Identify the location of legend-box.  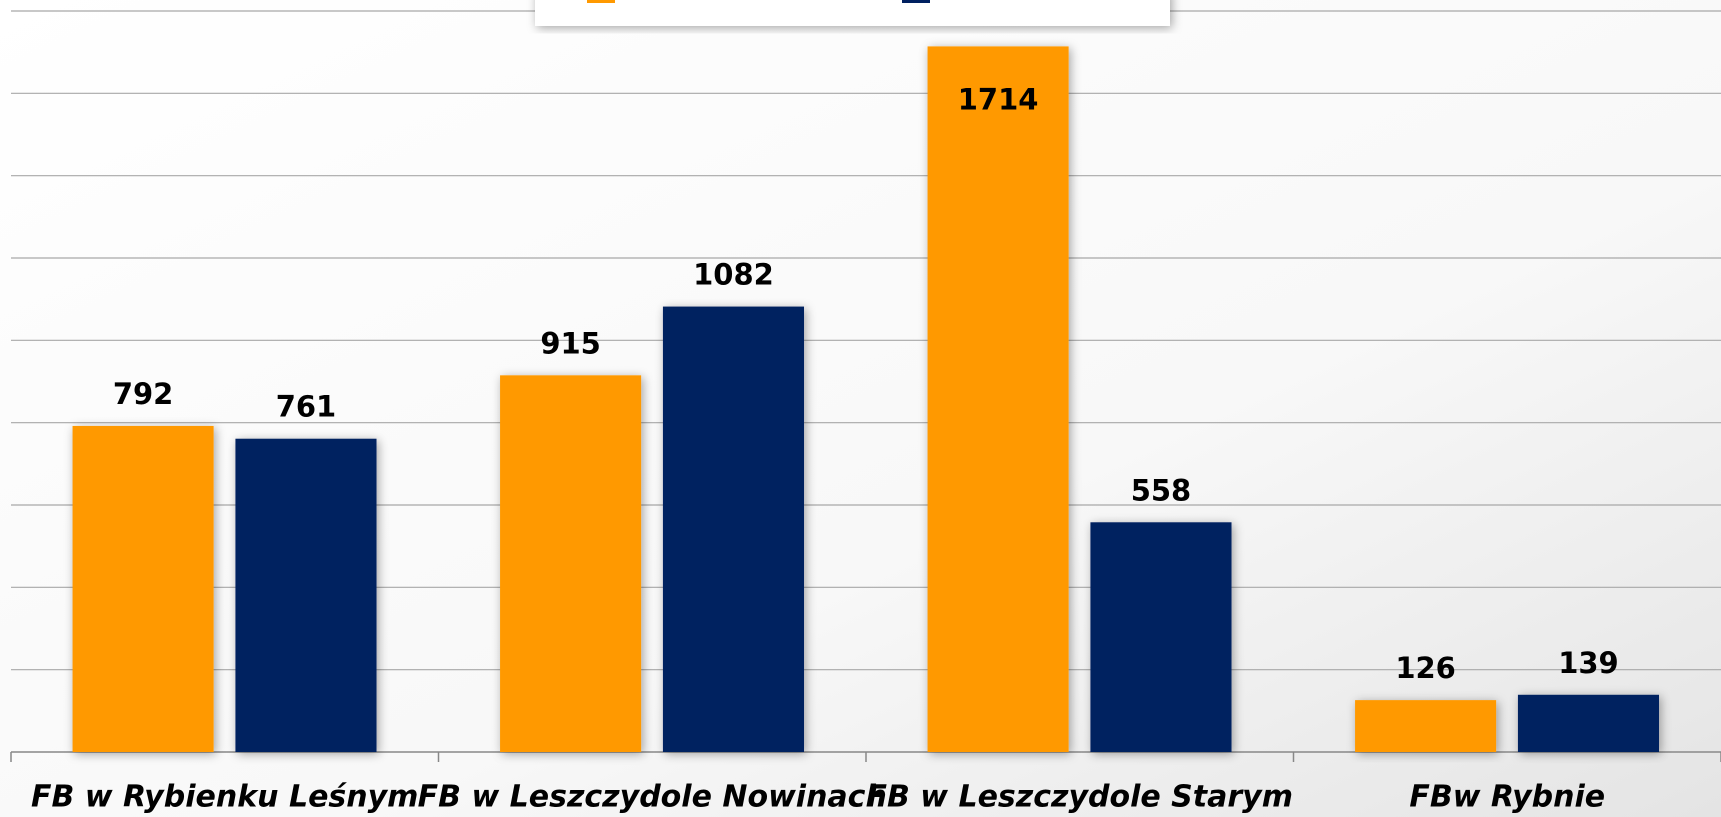
(852, 13).